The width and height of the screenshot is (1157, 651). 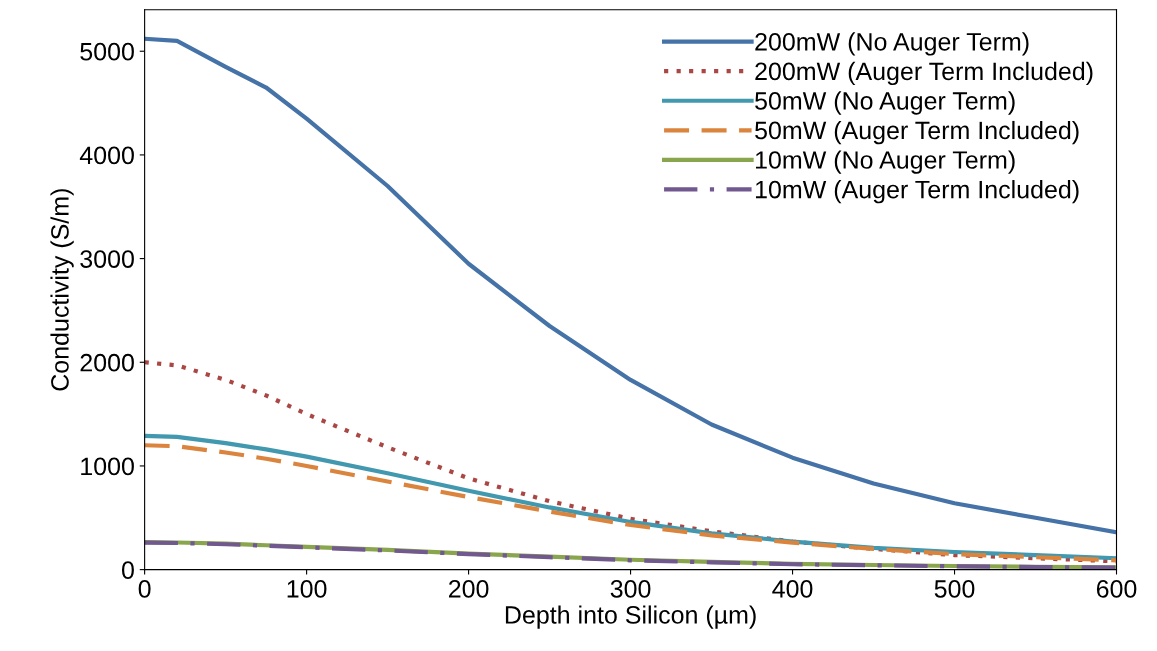 What do you see at coordinates (1116, 589) in the screenshot?
I see `x-tick-label: 600` at bounding box center [1116, 589].